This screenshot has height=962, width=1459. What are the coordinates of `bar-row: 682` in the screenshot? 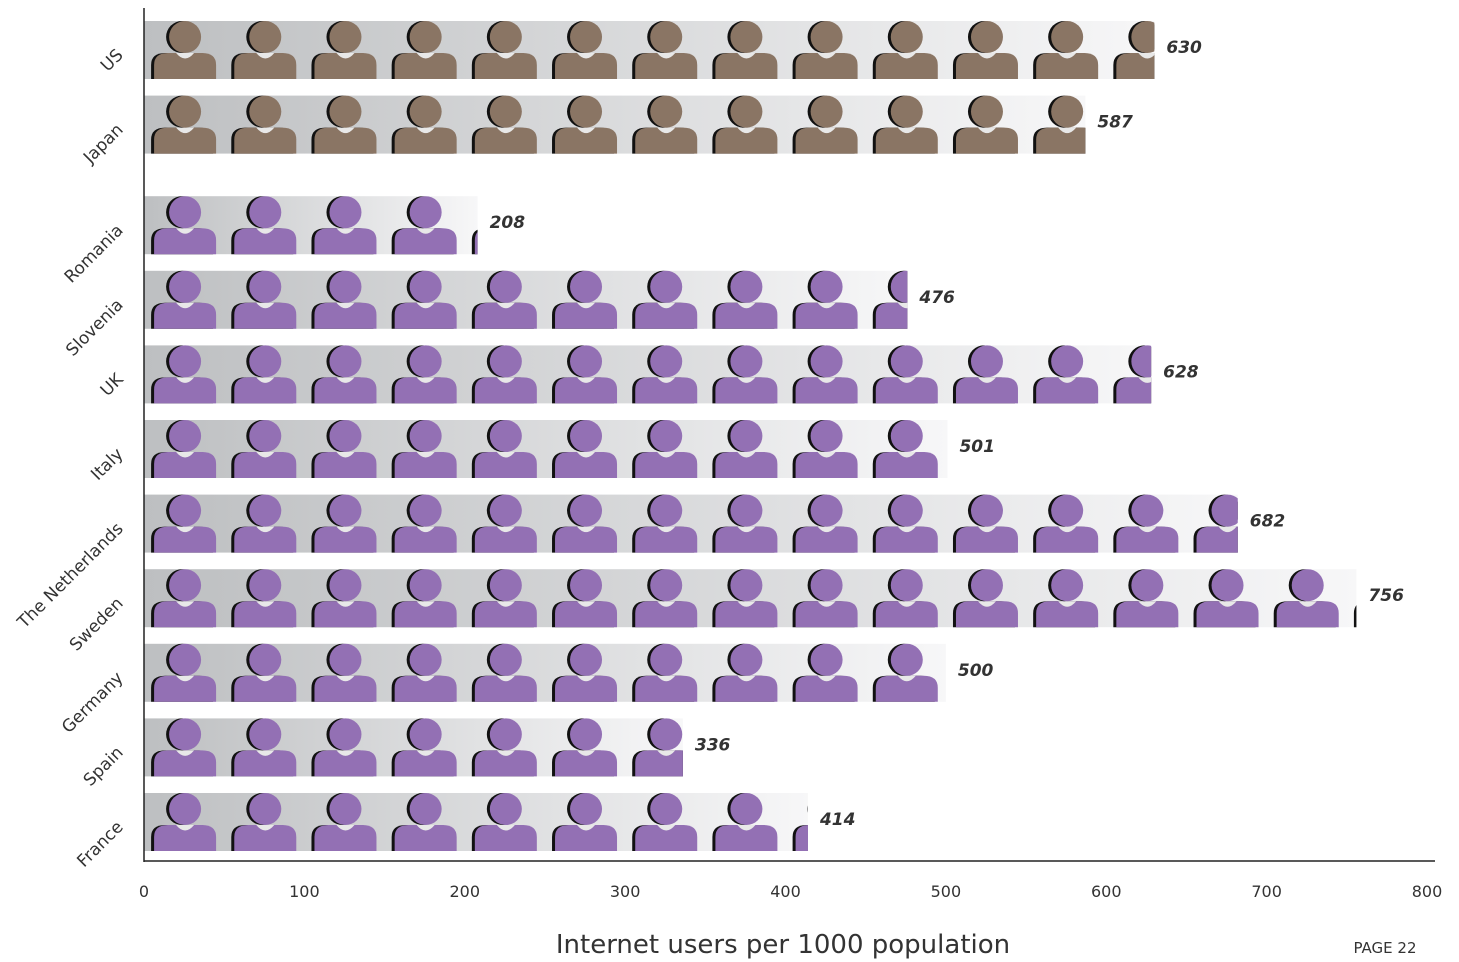 It's located at (715, 523).